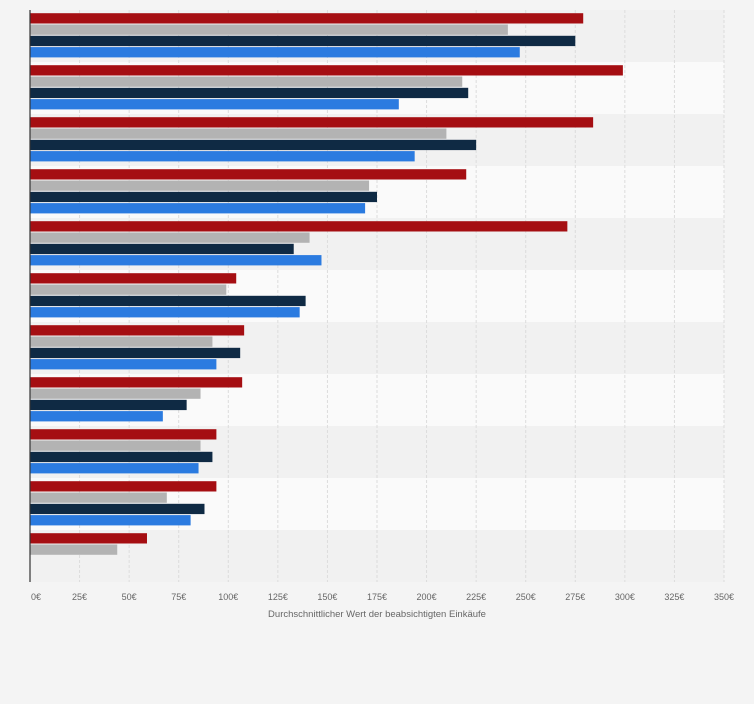  I want to click on x-tick-label: 125€, so click(278, 597).